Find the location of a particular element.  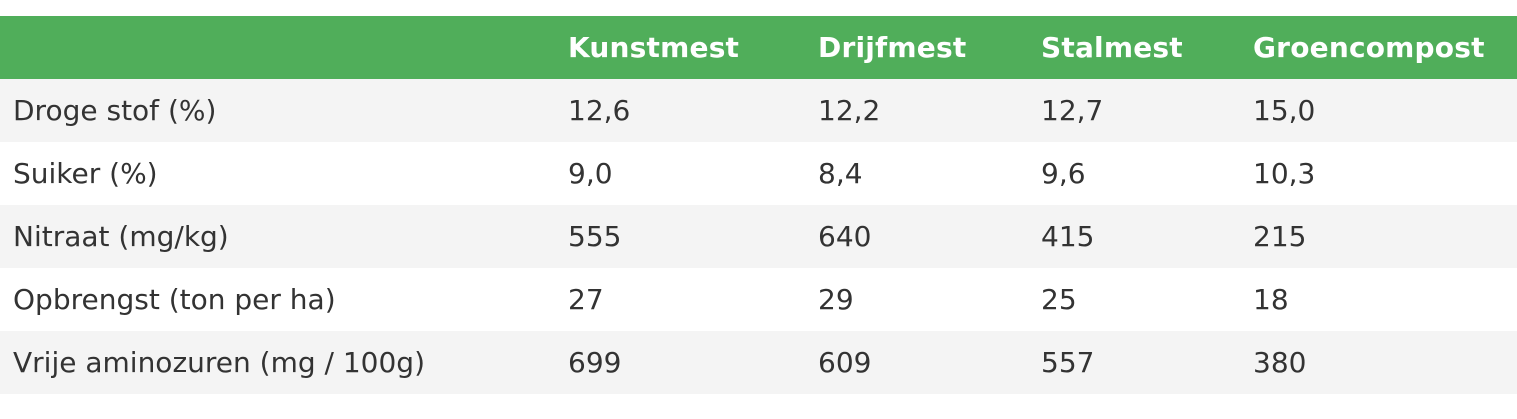

row-label: Nitraat (mg/kg) is located at coordinates (121, 236).